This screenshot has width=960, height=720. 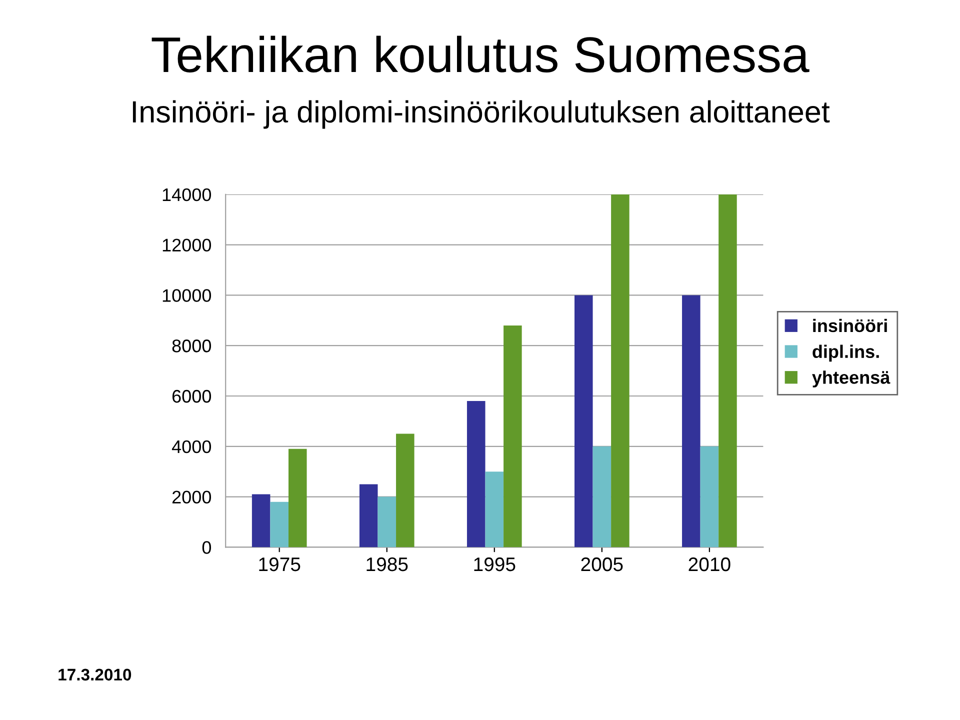 I want to click on x-tick-label: 1995, so click(x=495, y=564).